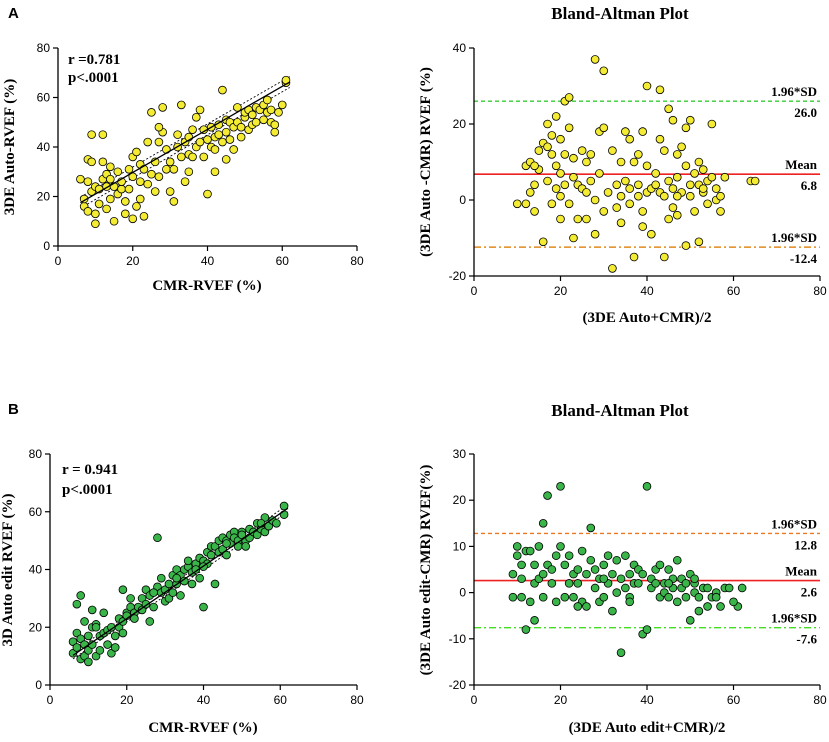 The width and height of the screenshot is (829, 742). I want to click on y-tick-label: 80, so click(36, 454).